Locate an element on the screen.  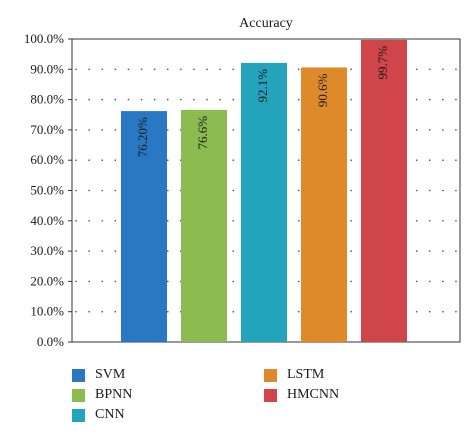
data-label-svm: 76.20% is located at coordinates (142, 137).